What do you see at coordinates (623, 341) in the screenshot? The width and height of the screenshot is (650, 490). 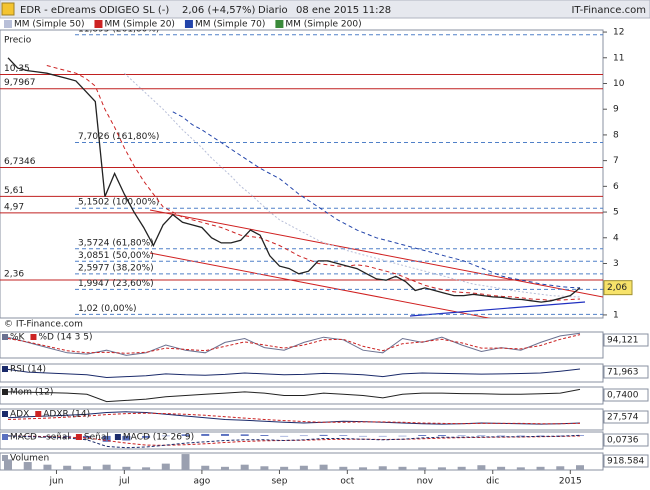 I see `value-box-label: 94,121` at bounding box center [623, 341].